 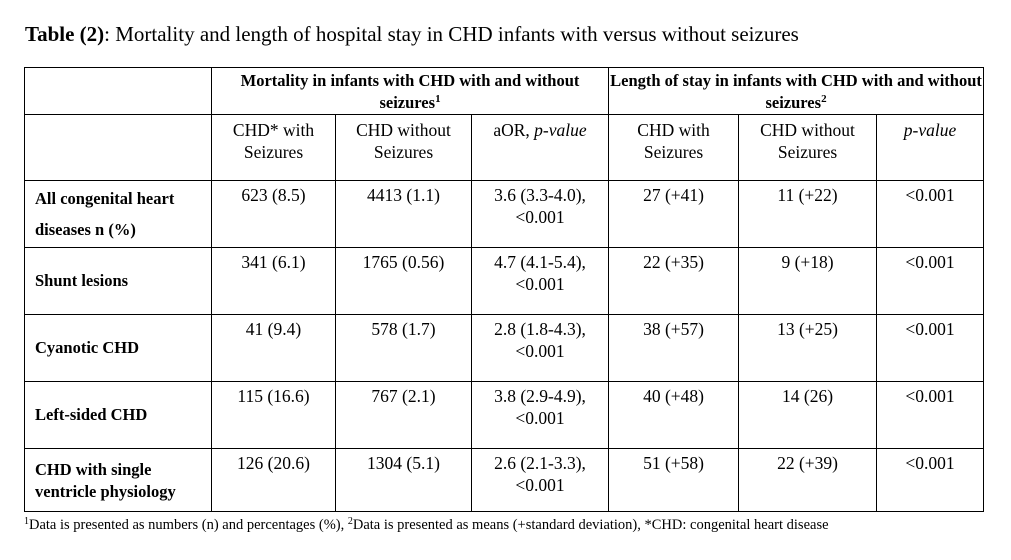 What do you see at coordinates (403, 415) in the screenshot?
I see `cell: 767 (2.1)` at bounding box center [403, 415].